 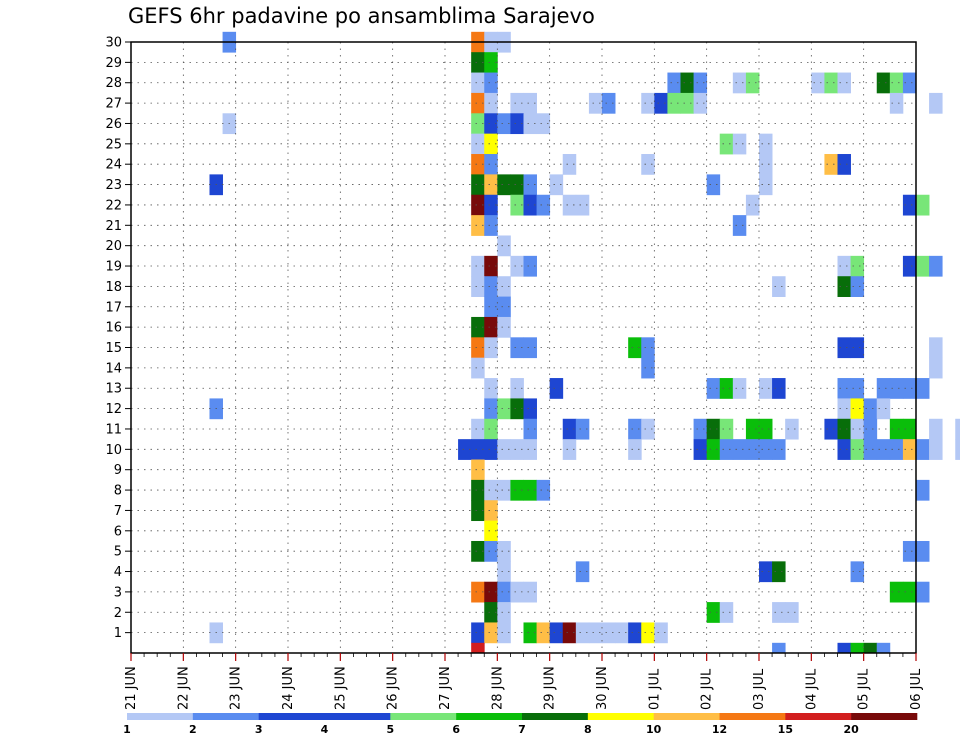 What do you see at coordinates (654, 729) in the screenshot?
I see `legend-label: 10` at bounding box center [654, 729].